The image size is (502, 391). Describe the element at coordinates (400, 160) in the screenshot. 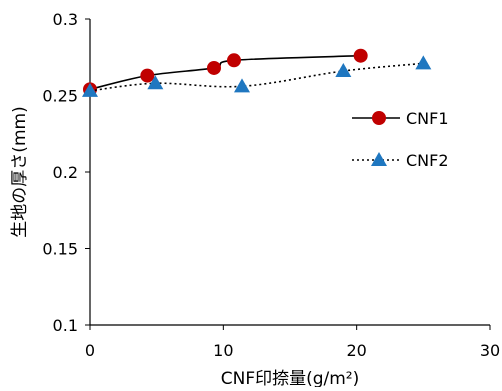

I see `legend-item-cnf2: CNF2` at that location.